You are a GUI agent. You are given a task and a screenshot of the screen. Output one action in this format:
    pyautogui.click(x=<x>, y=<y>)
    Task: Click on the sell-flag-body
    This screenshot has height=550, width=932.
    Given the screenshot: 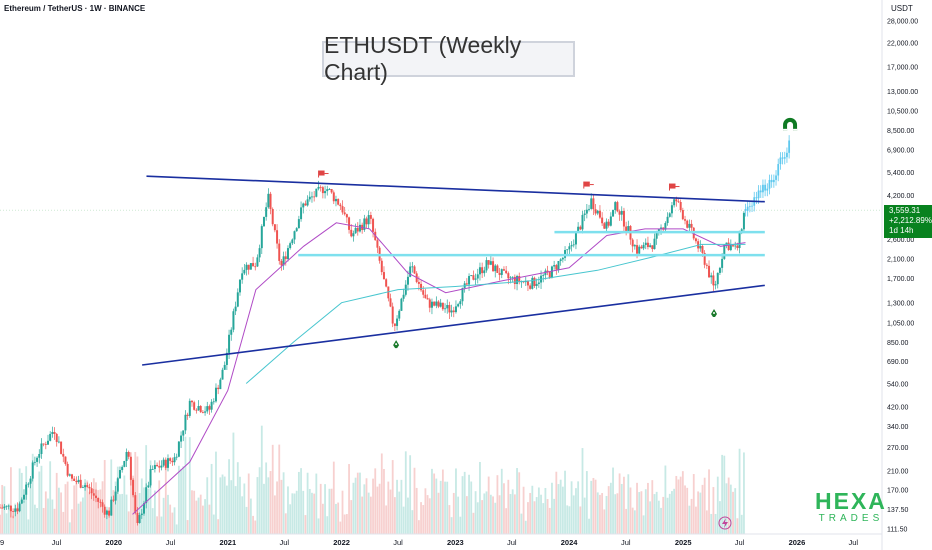 What is the action you would take?
    pyautogui.click(x=586, y=184)
    